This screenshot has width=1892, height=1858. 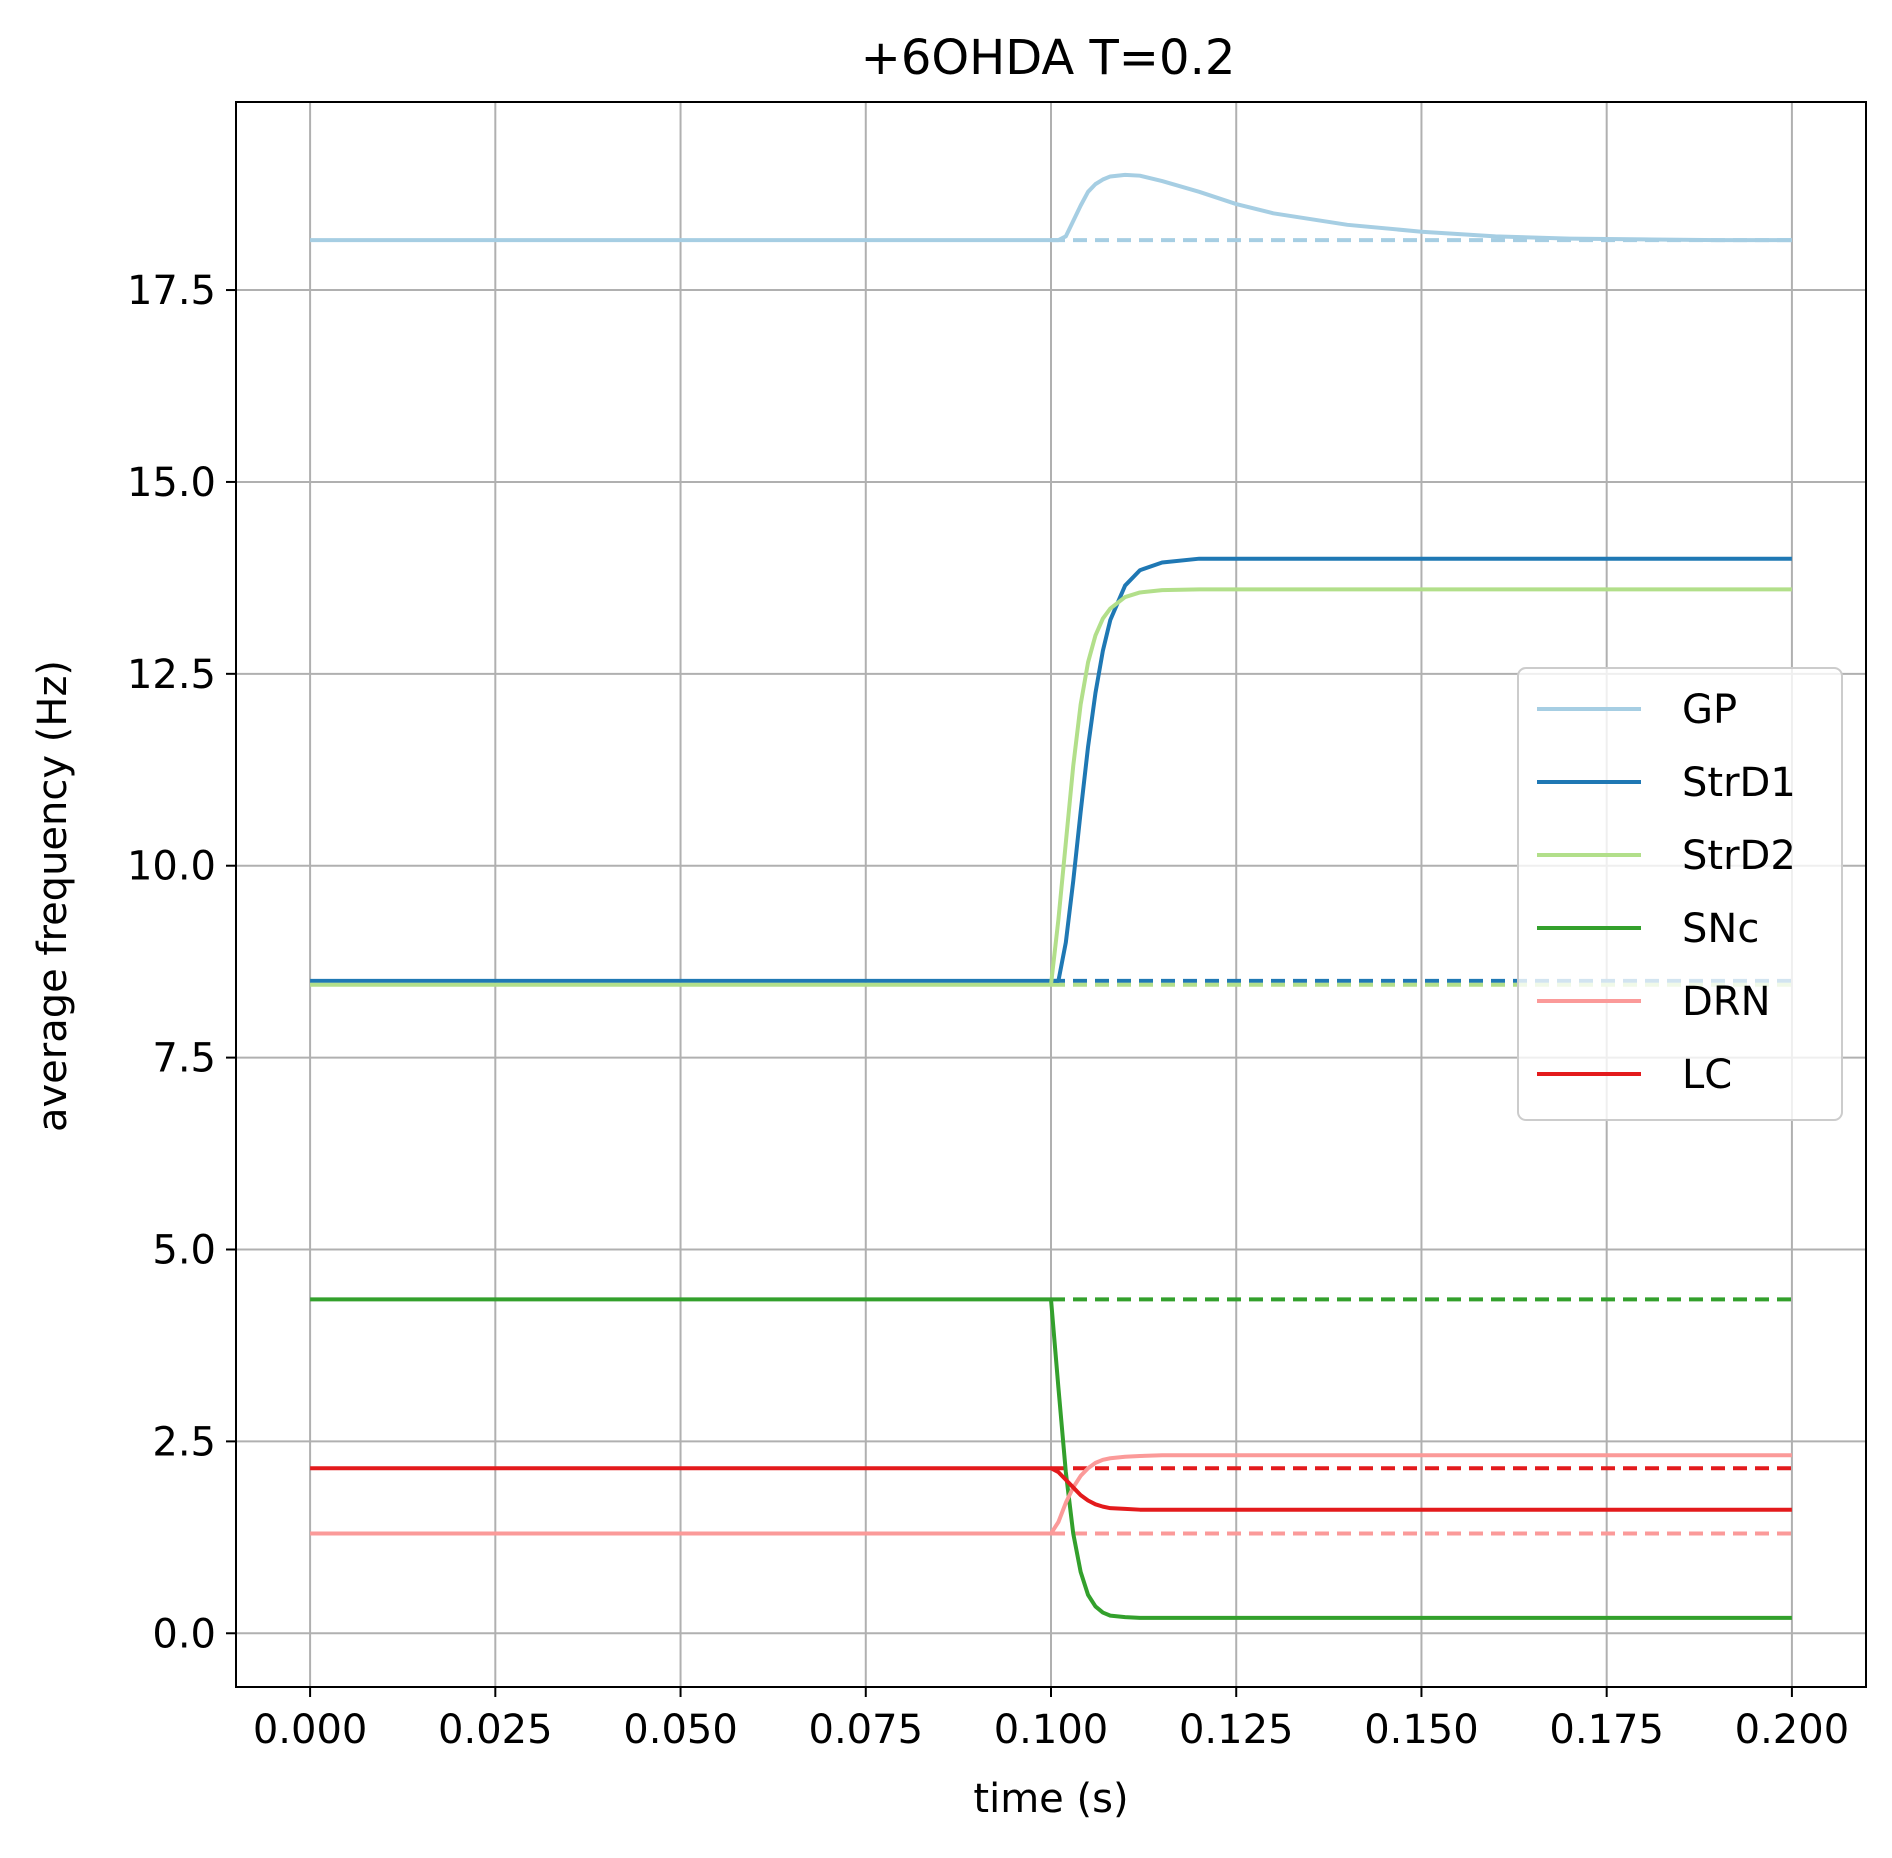 I want to click on y-tick-label: 12.5, so click(x=171, y=675).